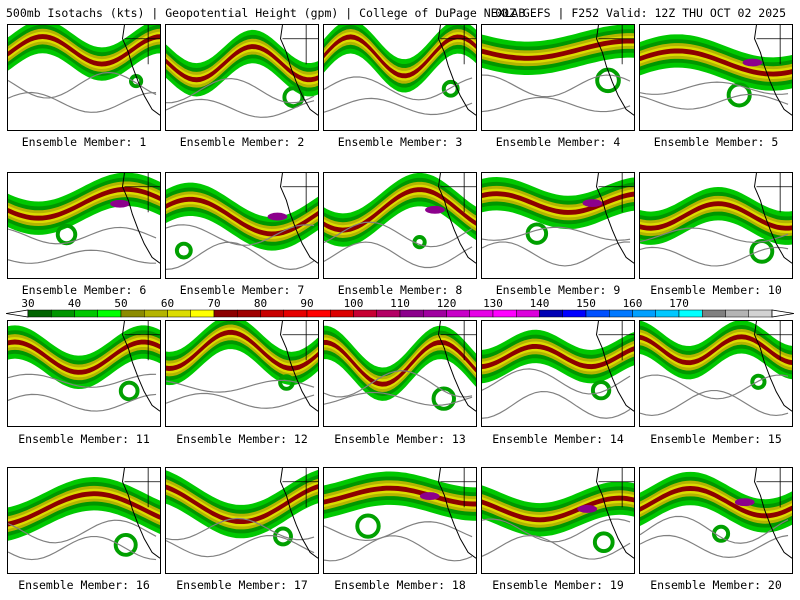 This screenshot has width=800, height=600. I want to click on ensemble-member-caption: Ensemble Member: 6, so click(84, 290).